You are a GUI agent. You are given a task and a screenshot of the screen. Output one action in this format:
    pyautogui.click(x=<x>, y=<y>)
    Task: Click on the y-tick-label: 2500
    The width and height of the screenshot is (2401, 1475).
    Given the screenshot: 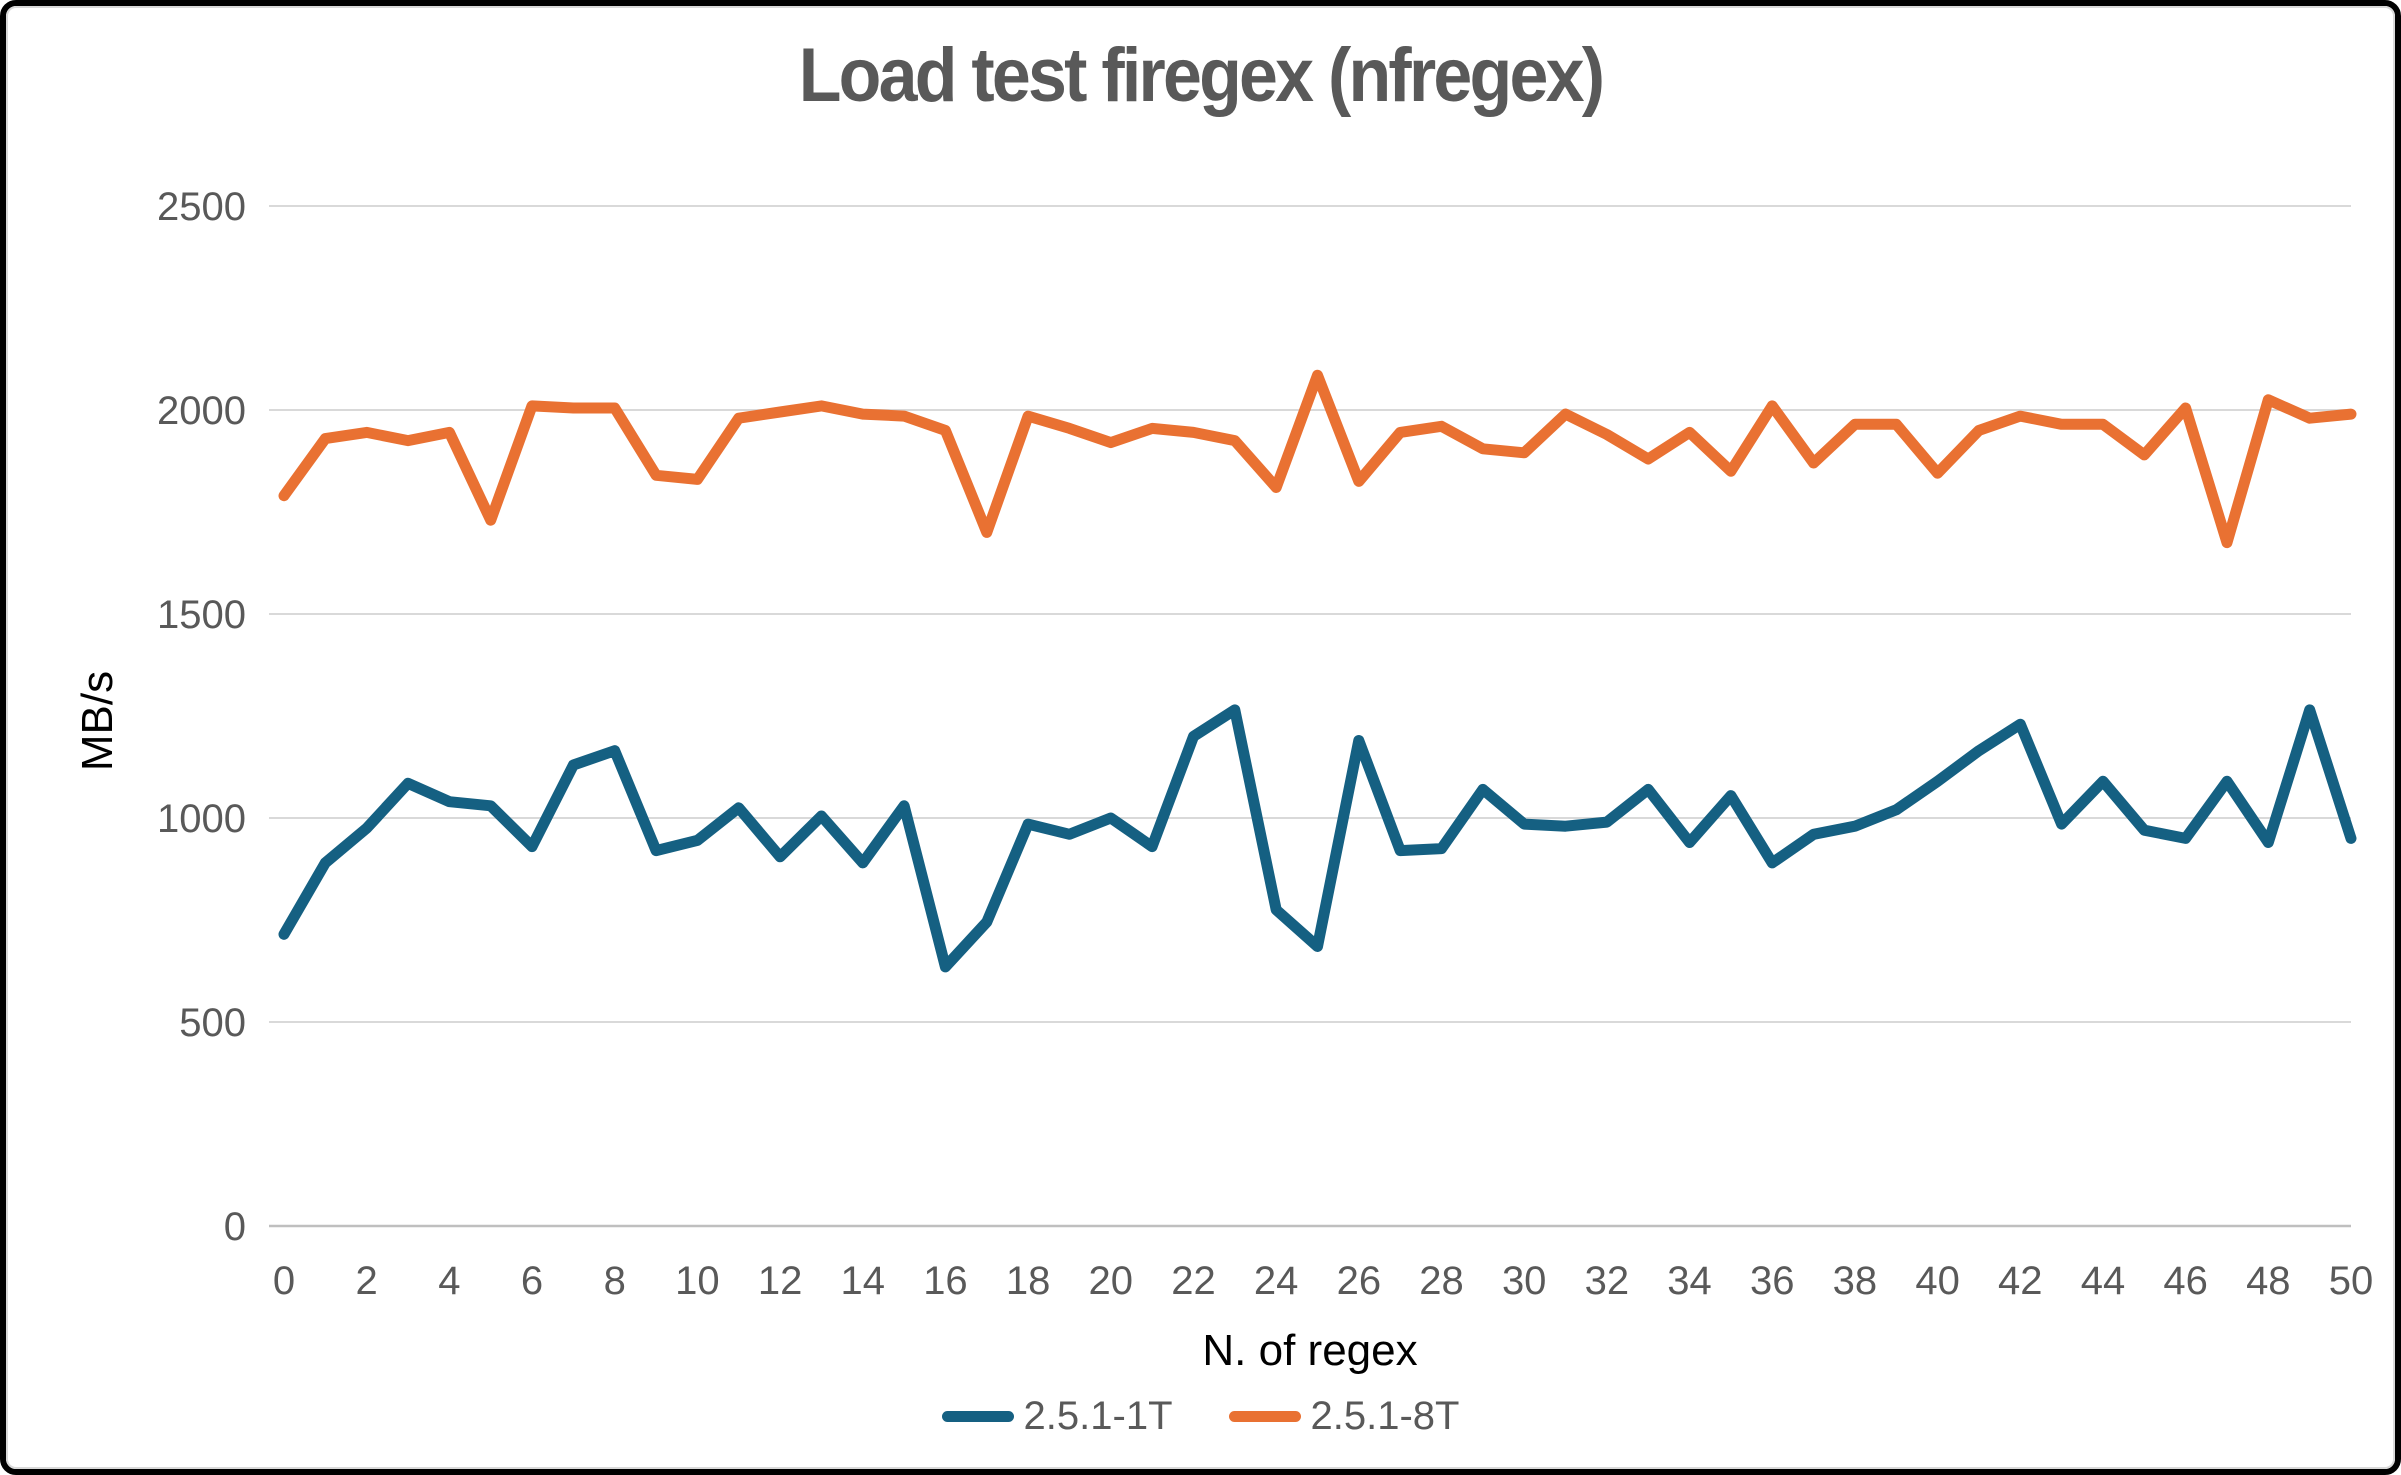 What is the action you would take?
    pyautogui.click(x=201, y=207)
    